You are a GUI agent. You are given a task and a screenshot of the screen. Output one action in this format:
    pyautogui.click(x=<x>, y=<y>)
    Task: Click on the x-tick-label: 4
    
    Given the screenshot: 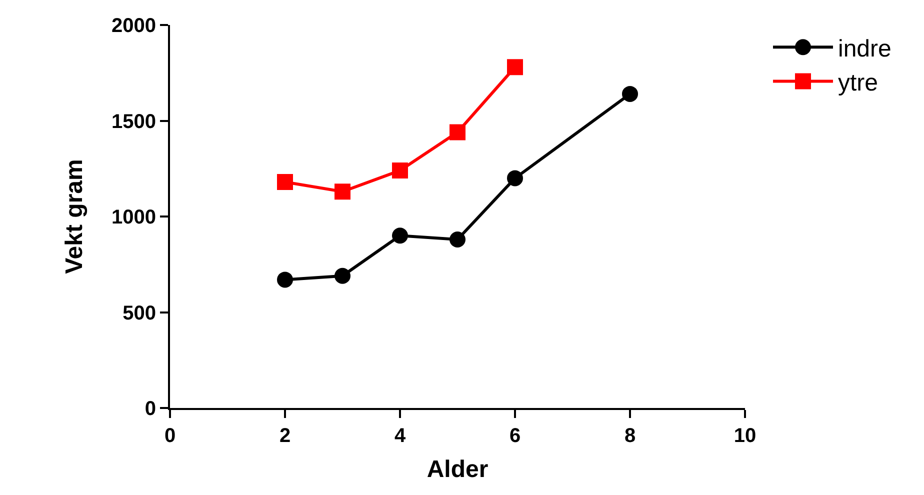 What is the action you would take?
    pyautogui.click(x=400, y=436)
    